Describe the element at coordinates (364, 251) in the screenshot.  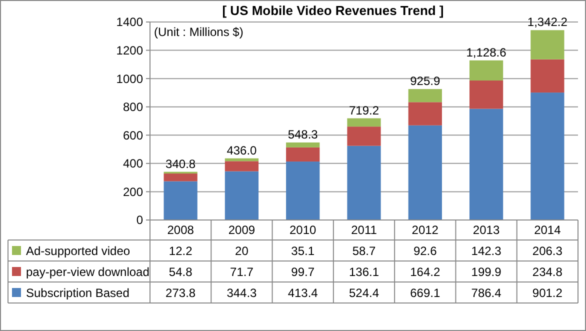
I see `data-label: 58.7` at that location.